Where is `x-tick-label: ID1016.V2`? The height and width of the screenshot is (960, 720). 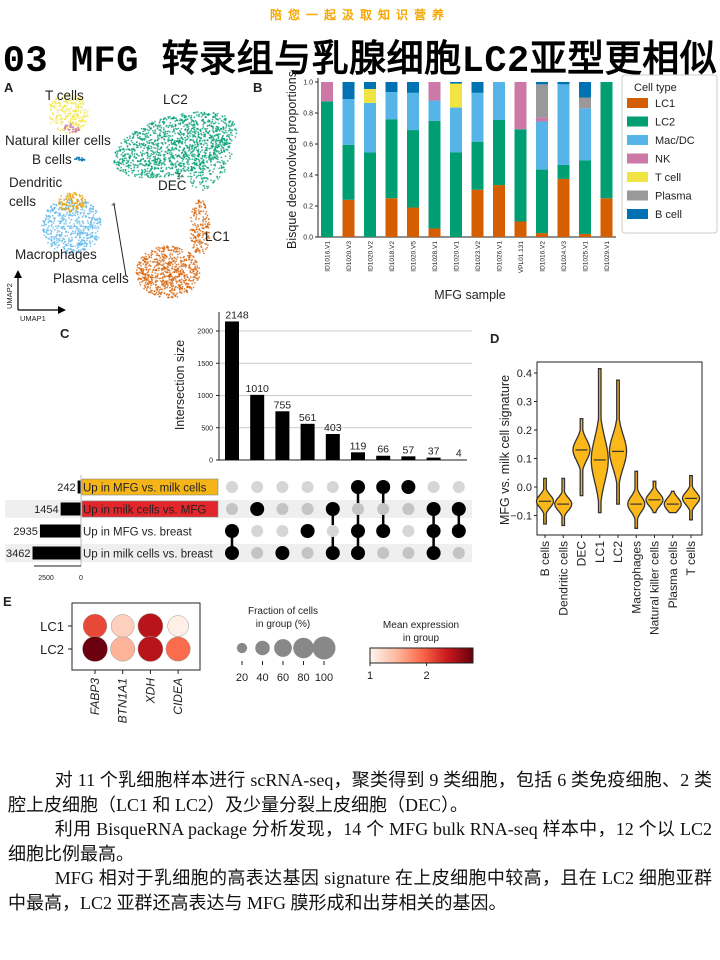 x-tick-label: ID1016.V2 is located at coordinates (543, 256).